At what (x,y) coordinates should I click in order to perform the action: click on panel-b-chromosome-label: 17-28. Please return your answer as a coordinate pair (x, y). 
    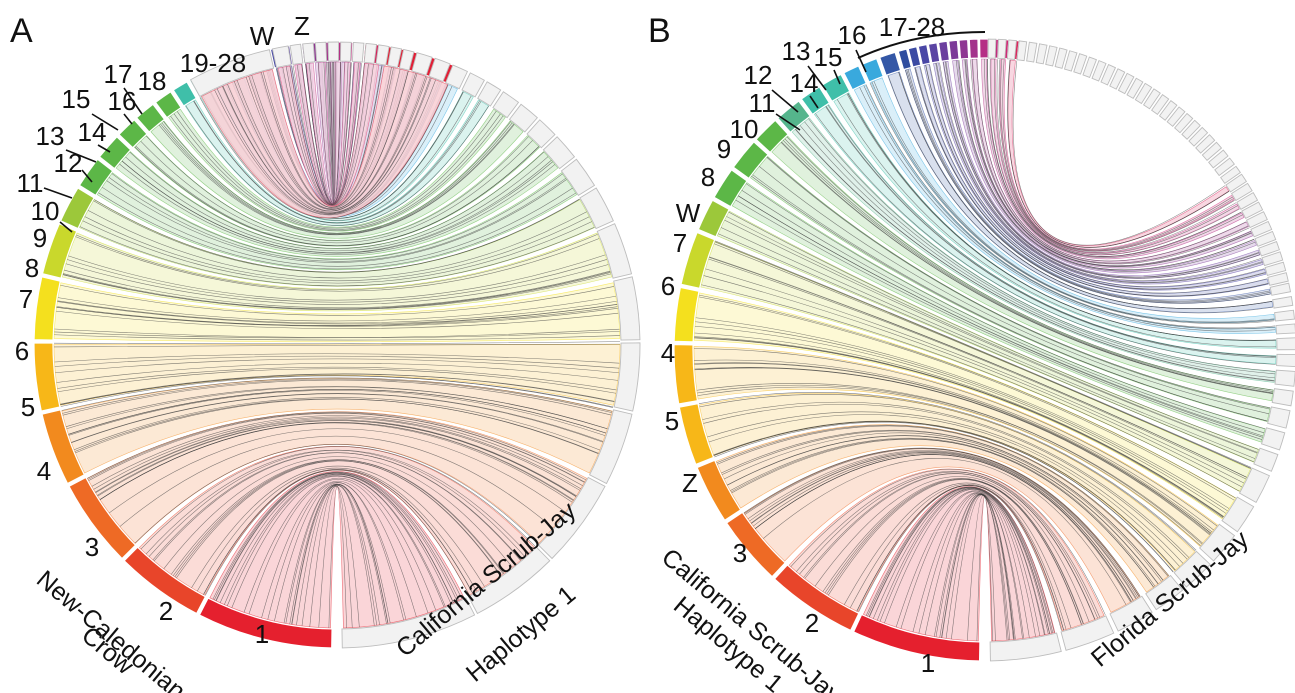
    Looking at the image, I should click on (912, 27).